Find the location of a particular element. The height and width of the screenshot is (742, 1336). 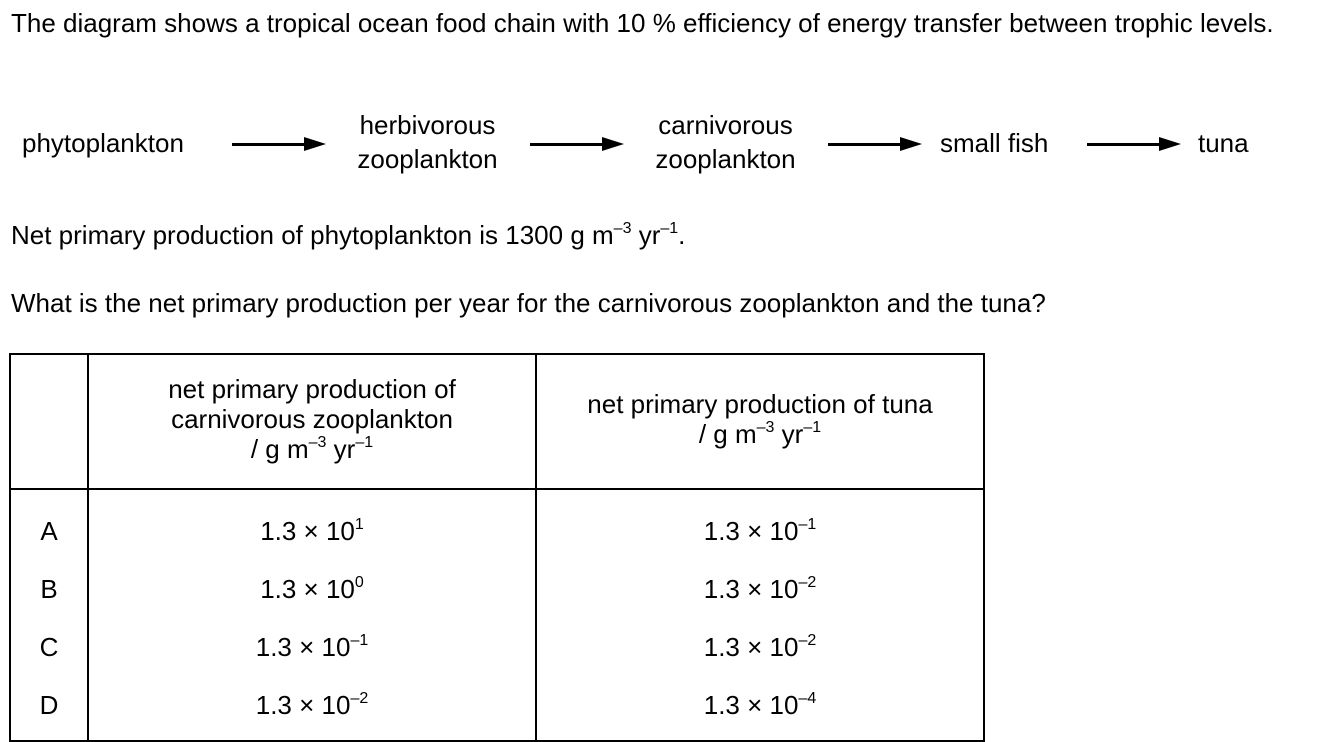

tuna-value: 1.3 × 10–1 is located at coordinates (760, 524).